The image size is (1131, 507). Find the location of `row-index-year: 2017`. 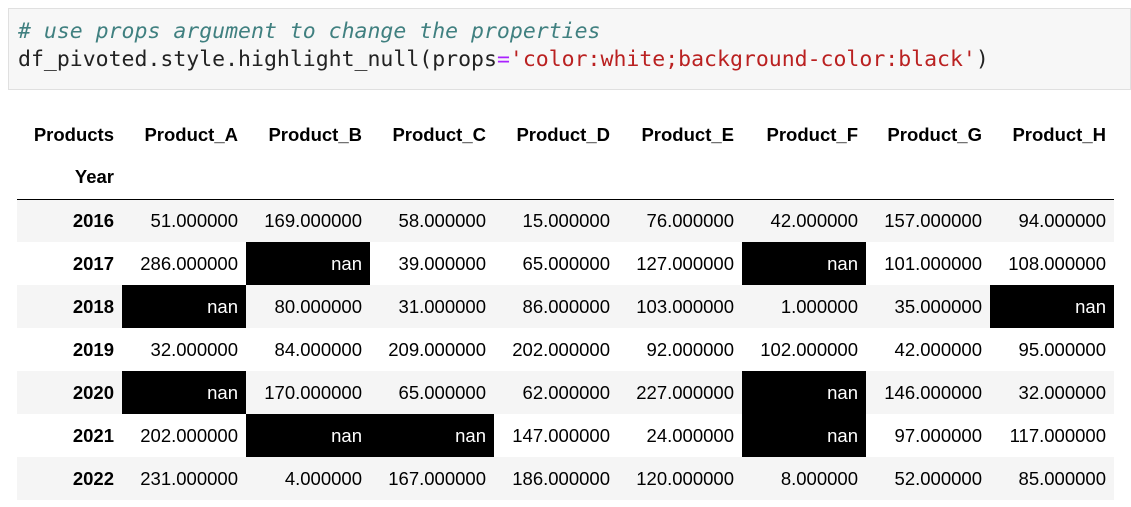

row-index-year: 2017 is located at coordinates (93, 263).